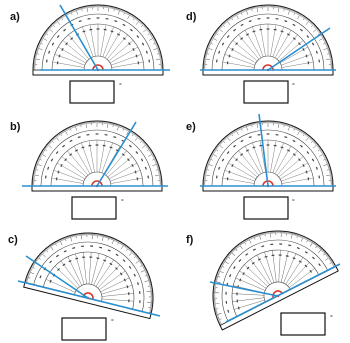 The height and width of the screenshot is (343, 350). What do you see at coordinates (122, 202) in the screenshot?
I see `degree-symbol: °` at bounding box center [122, 202].